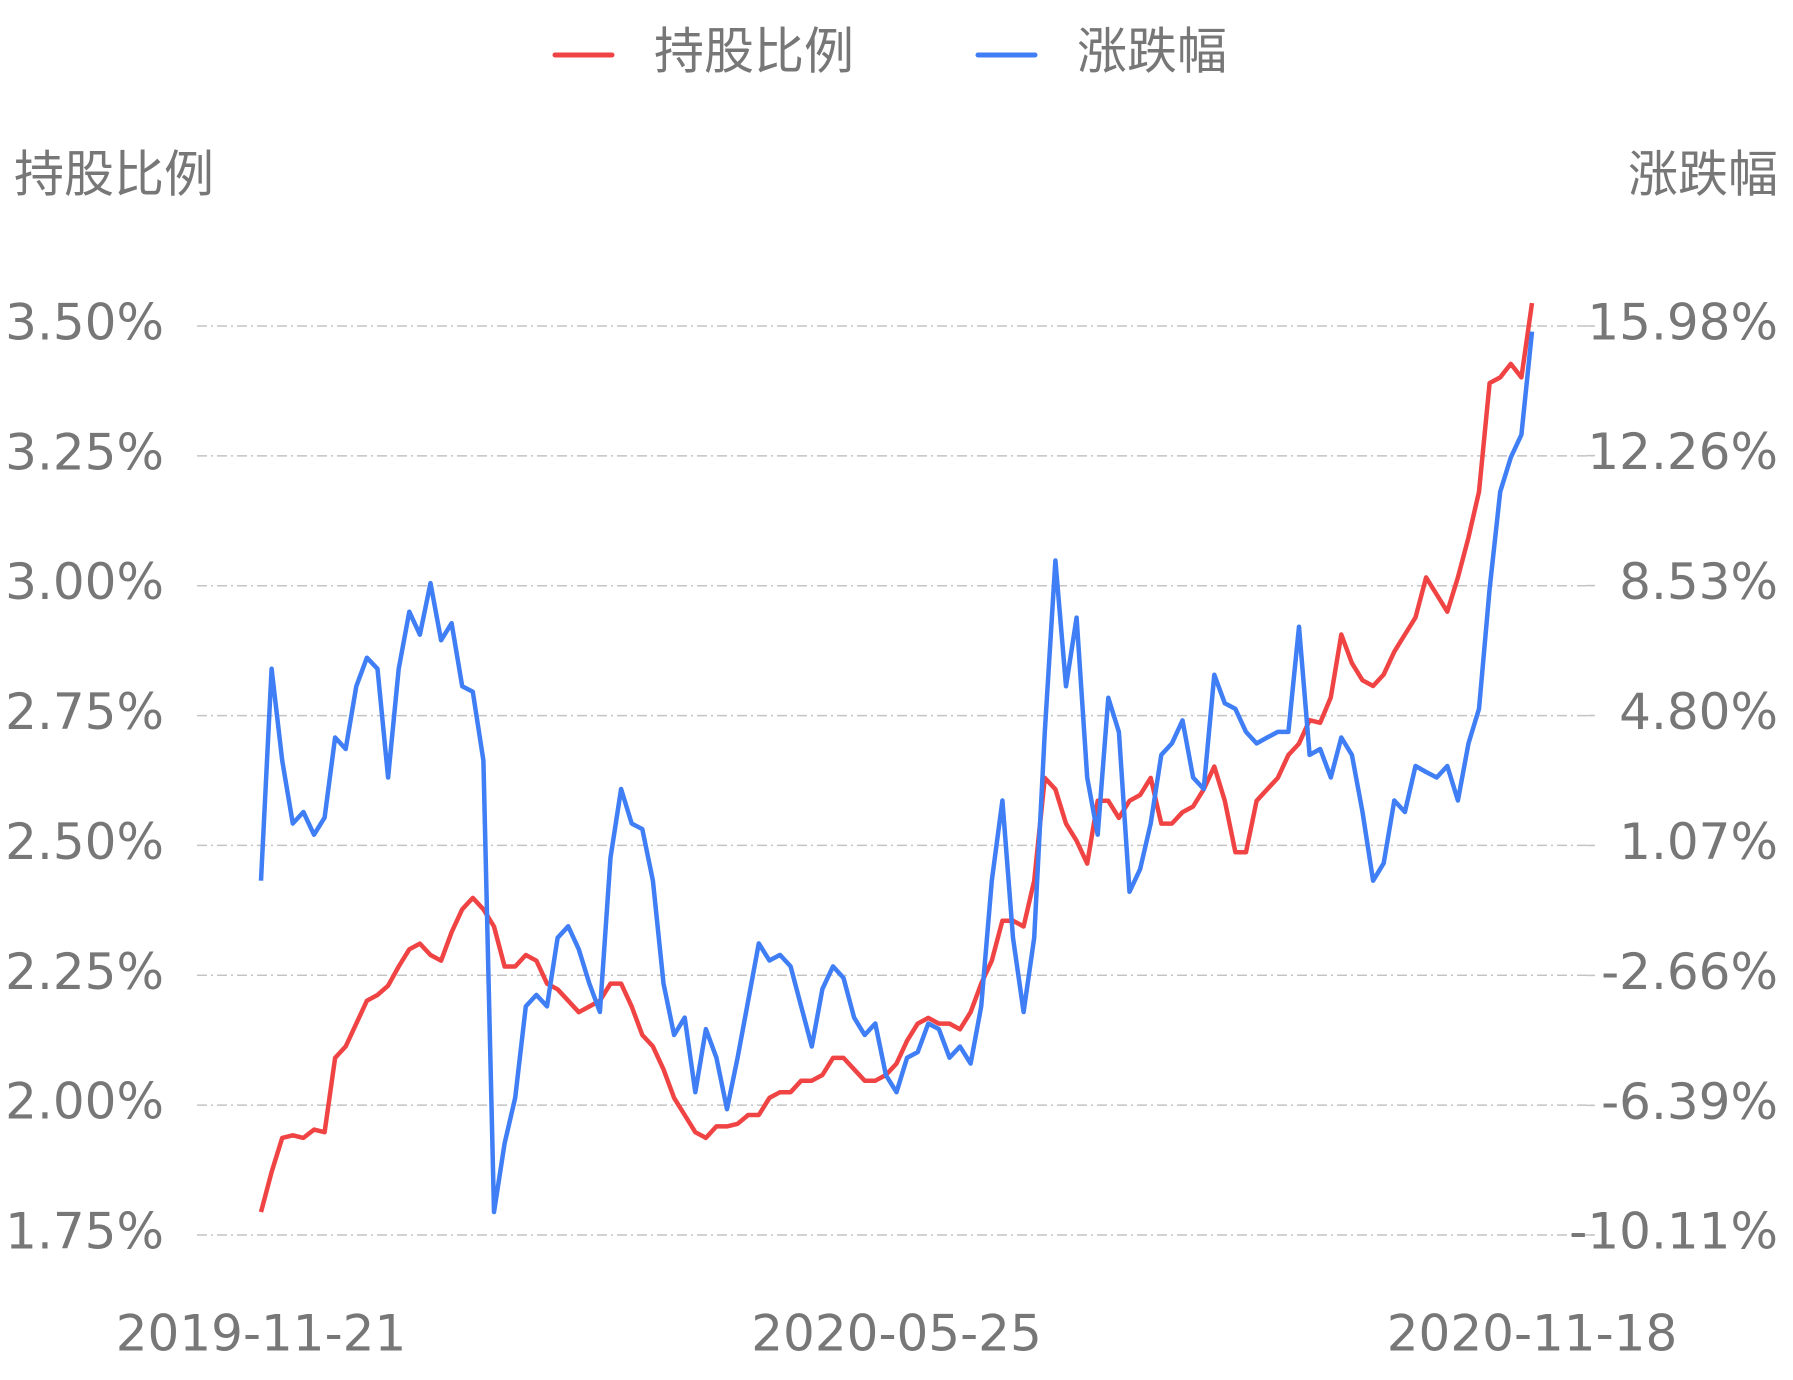 The image size is (1793, 1380). What do you see at coordinates (84, 842) in the screenshot?
I see `y-tick-label: 2.50%` at bounding box center [84, 842].